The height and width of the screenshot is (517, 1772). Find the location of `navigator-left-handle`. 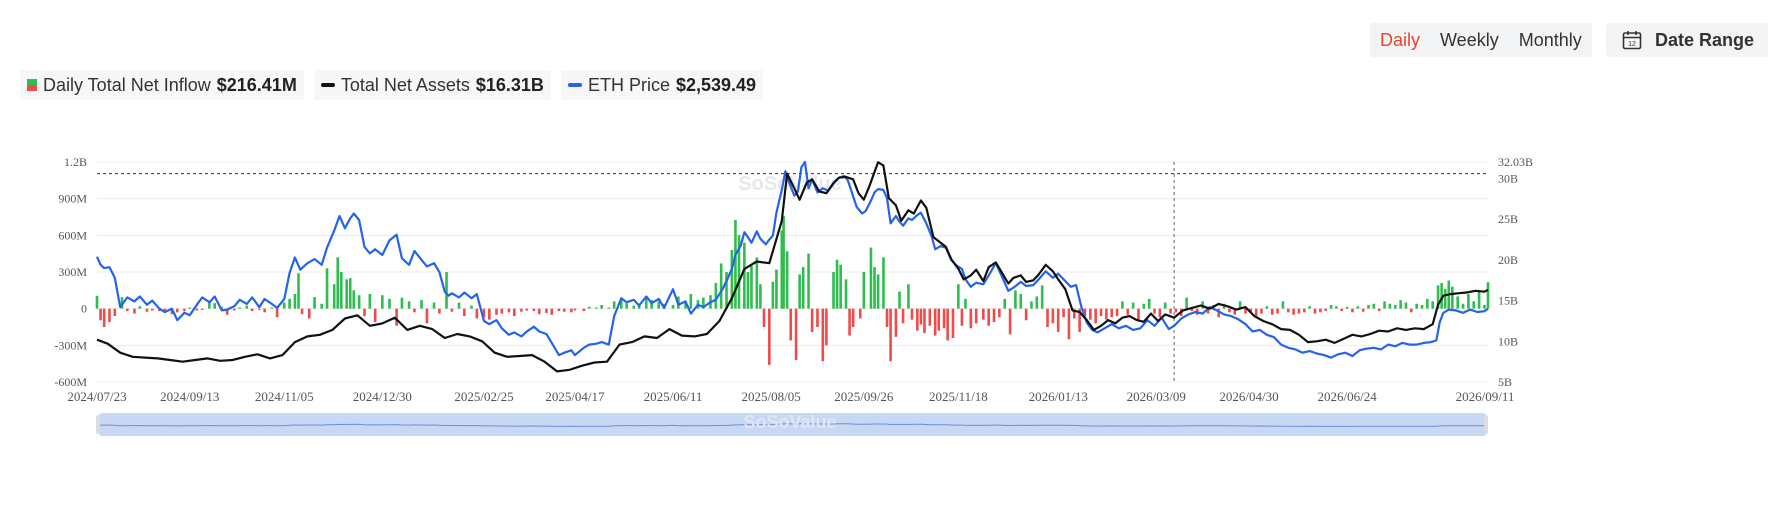

navigator-left-handle is located at coordinates (98, 424).